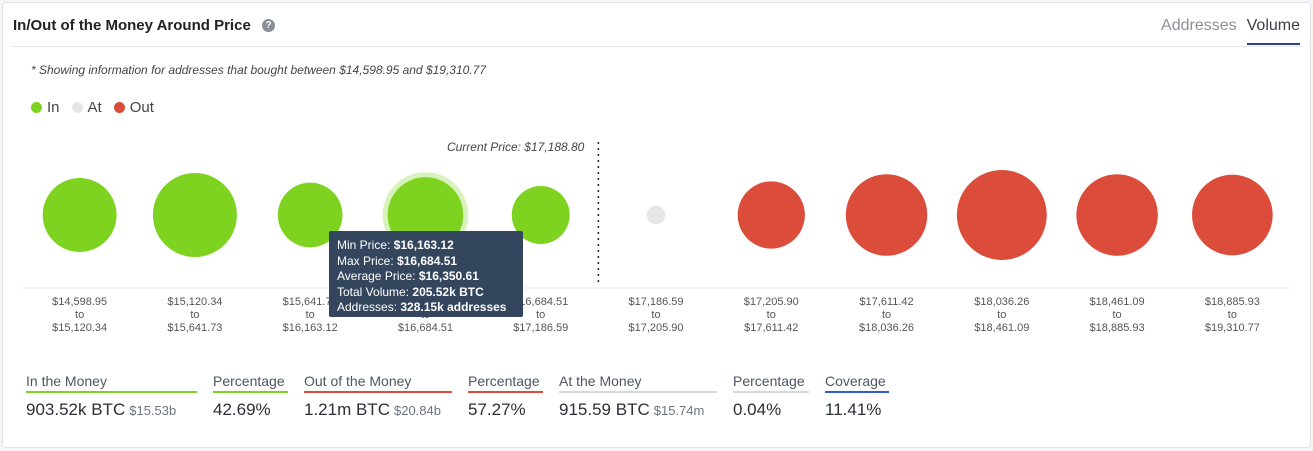 The width and height of the screenshot is (1313, 451). Describe the element at coordinates (119, 107) in the screenshot. I see `out-dot-icon` at that location.